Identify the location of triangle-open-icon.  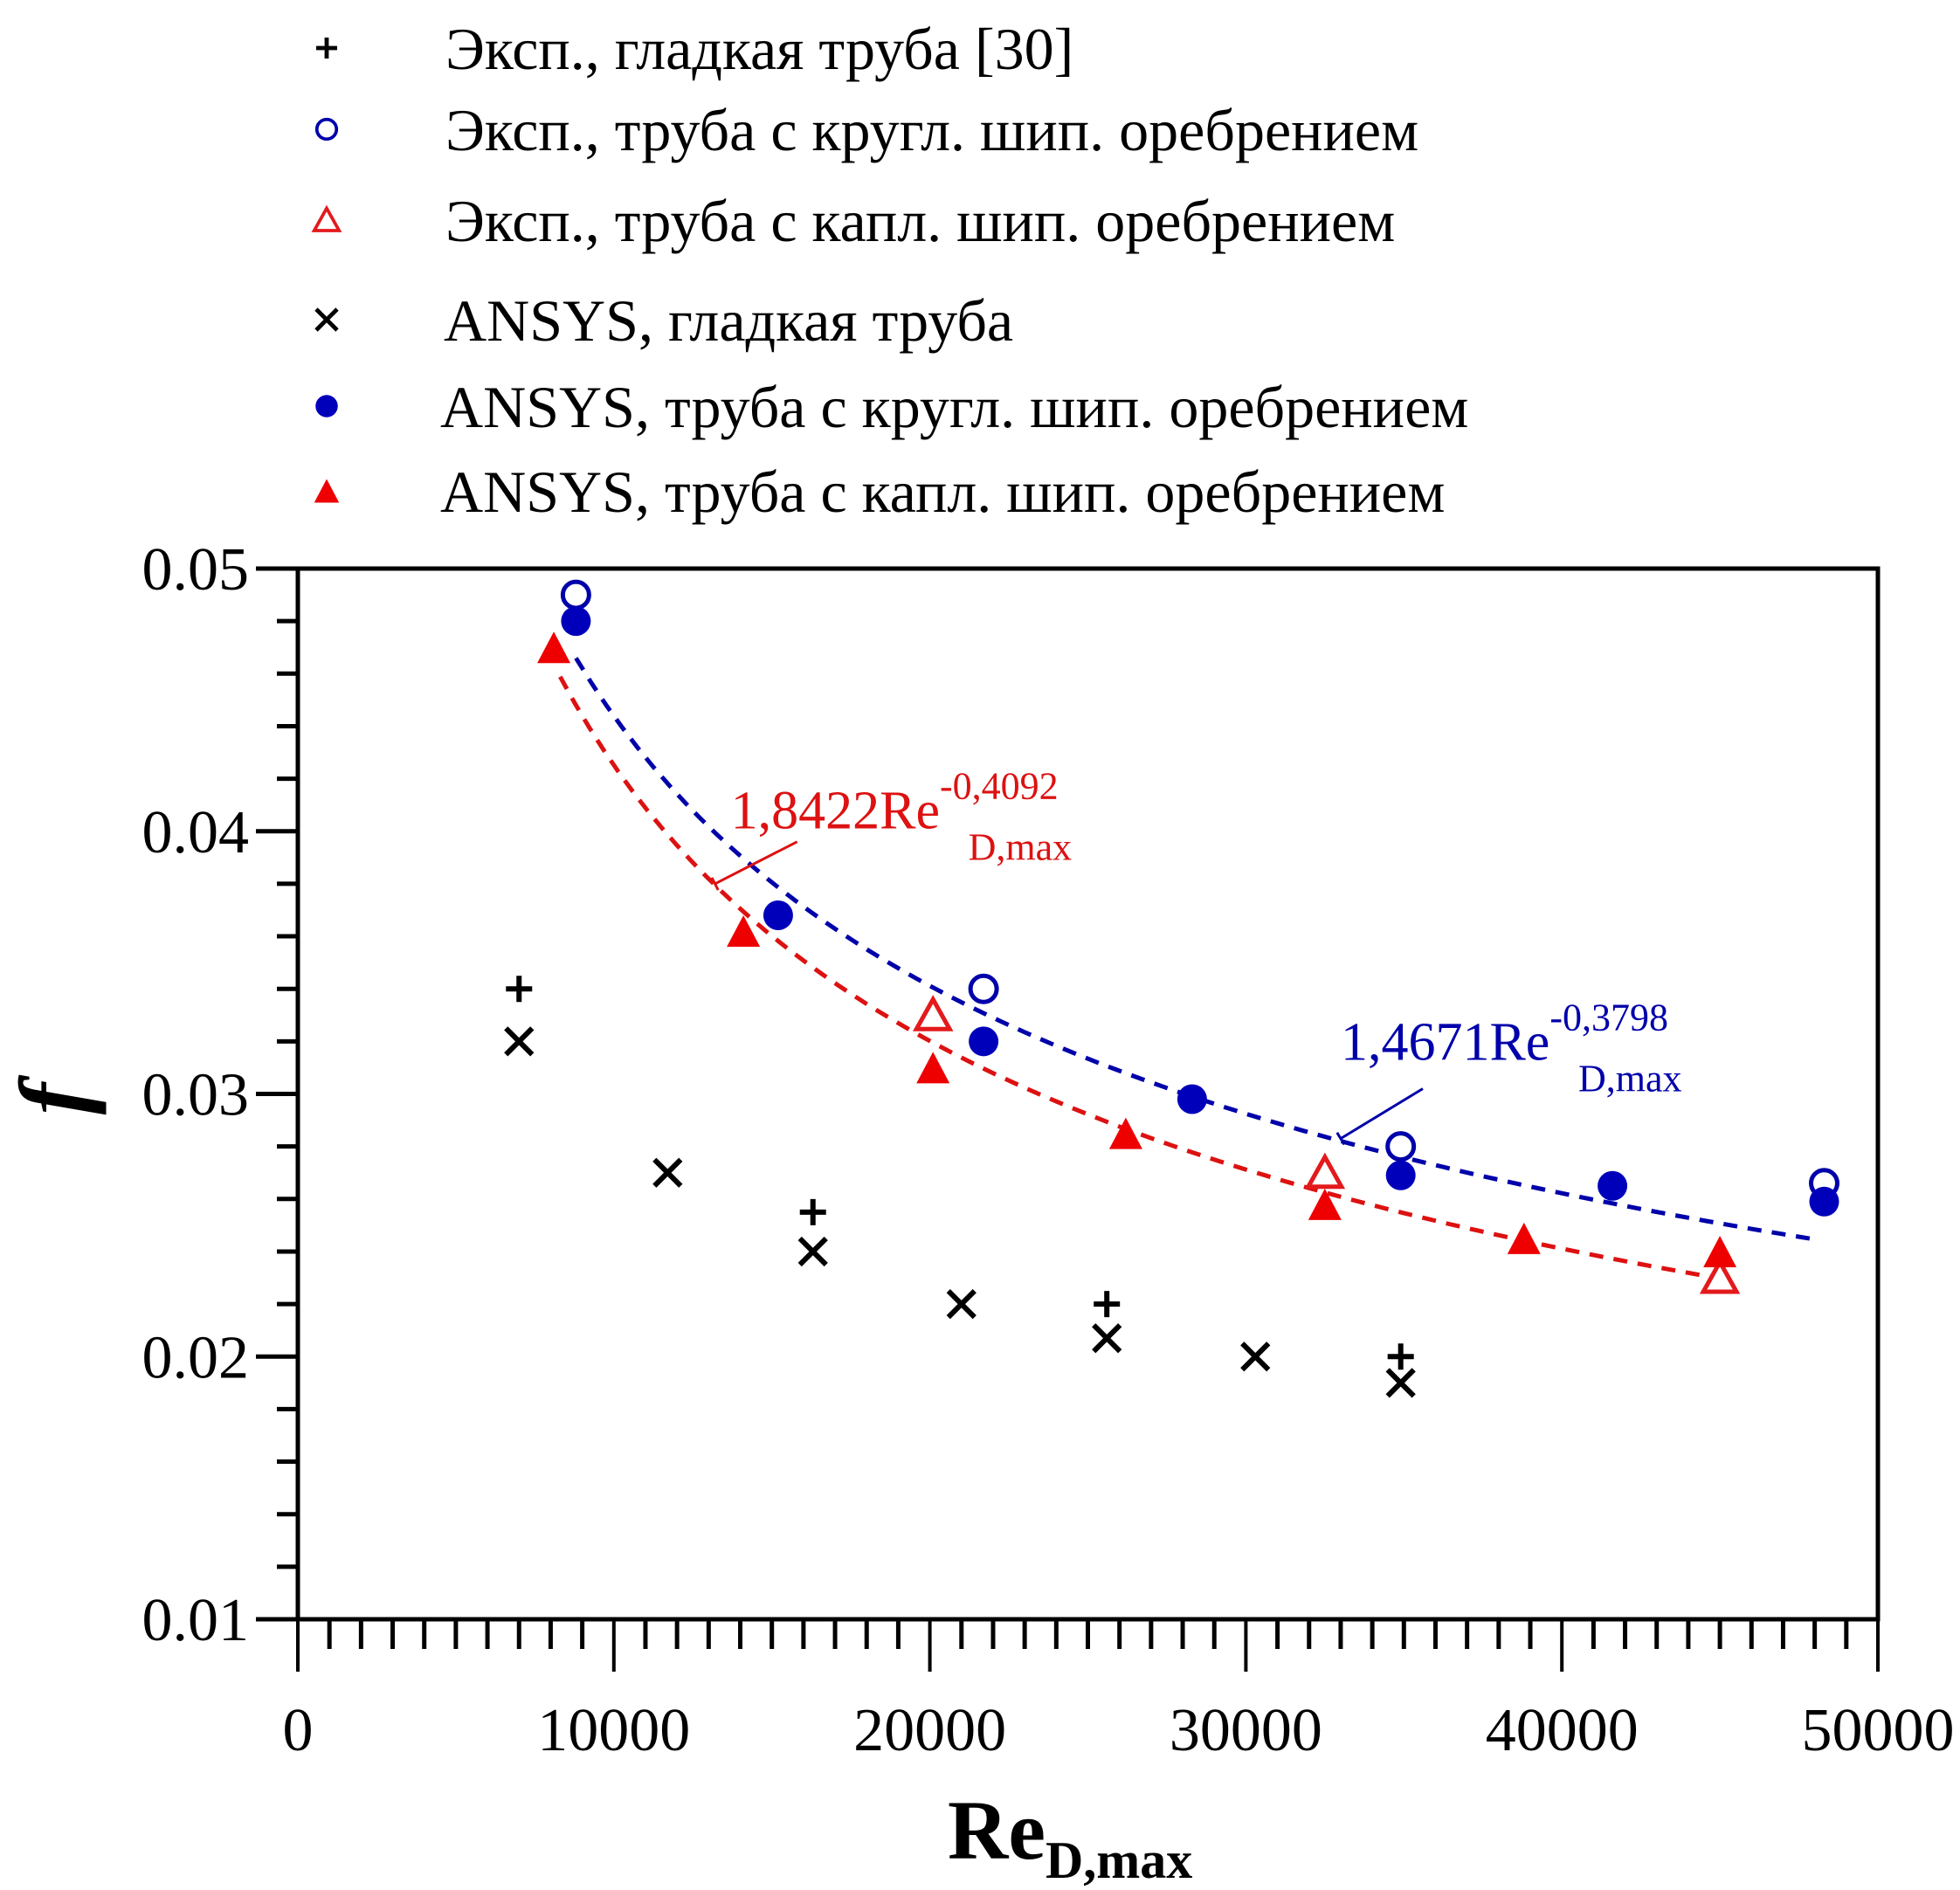
(326, 218).